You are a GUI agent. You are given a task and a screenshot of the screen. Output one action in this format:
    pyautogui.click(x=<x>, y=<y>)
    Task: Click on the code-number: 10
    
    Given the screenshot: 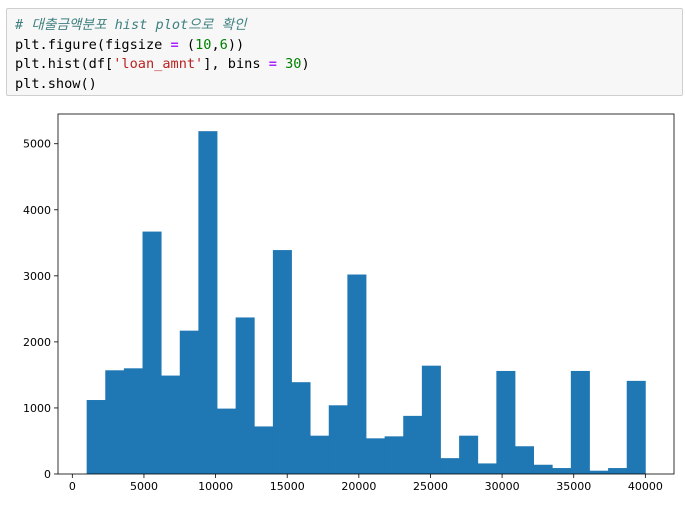 What is the action you would take?
    pyautogui.click(x=203, y=44)
    